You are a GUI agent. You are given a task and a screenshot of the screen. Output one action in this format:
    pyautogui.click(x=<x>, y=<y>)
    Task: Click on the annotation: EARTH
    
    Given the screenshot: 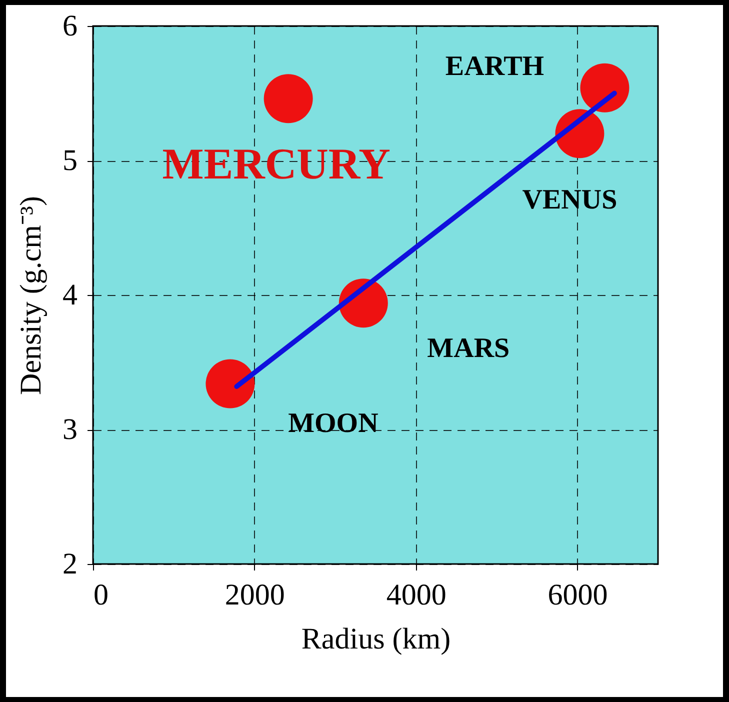 What is the action you would take?
    pyautogui.click(x=494, y=66)
    